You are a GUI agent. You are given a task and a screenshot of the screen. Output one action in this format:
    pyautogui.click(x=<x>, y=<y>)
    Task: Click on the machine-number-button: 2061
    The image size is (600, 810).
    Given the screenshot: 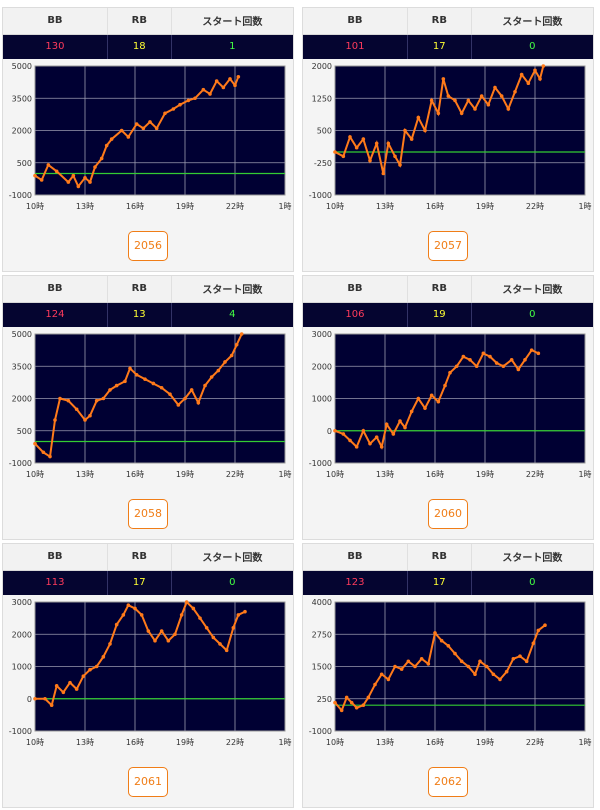 What is the action you would take?
    pyautogui.click(x=148, y=782)
    